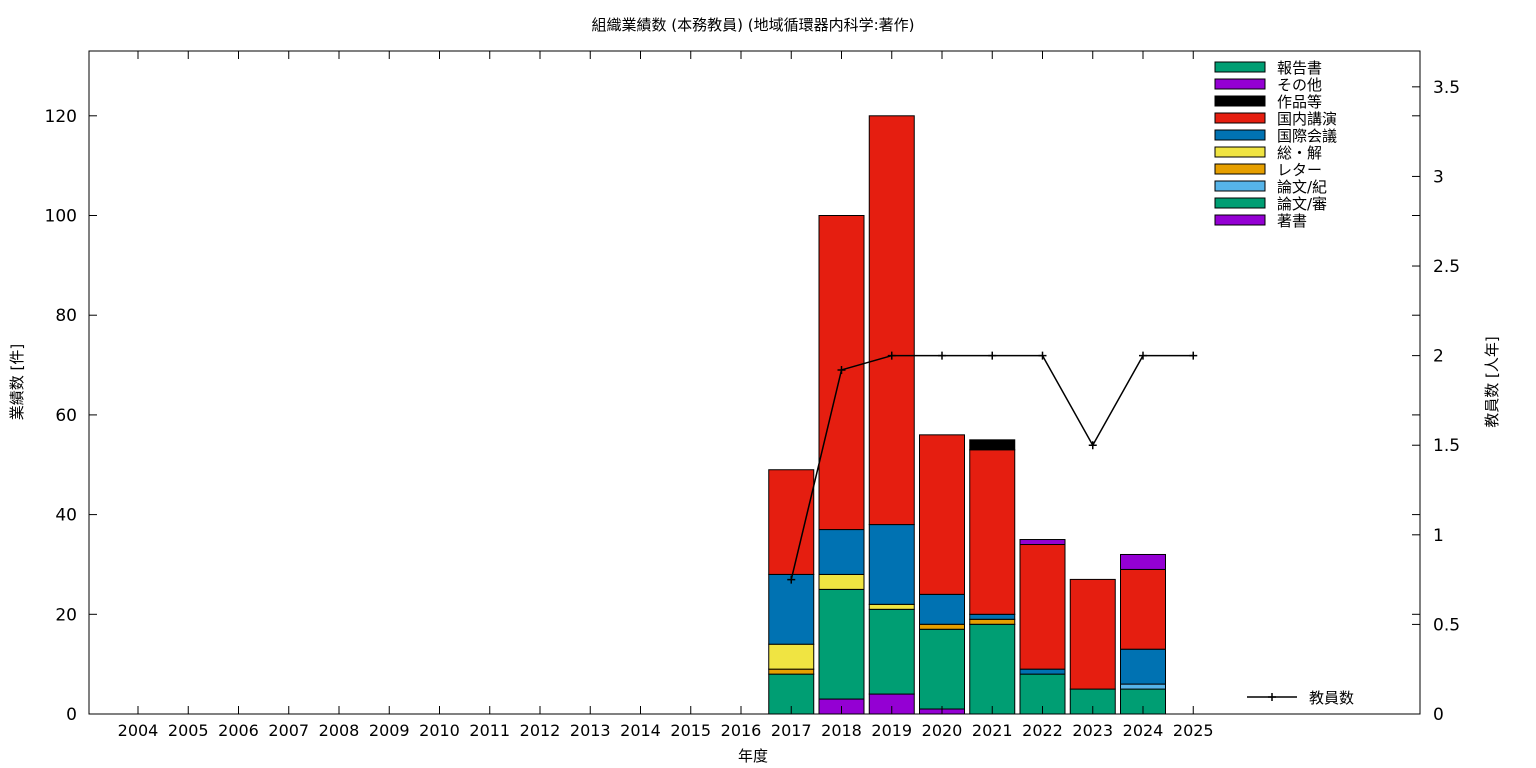 This screenshot has height=768, width=1536. Describe the element at coordinates (1492, 381) in the screenshot. I see `y2-axis-label: 教員数 [人年]` at that location.